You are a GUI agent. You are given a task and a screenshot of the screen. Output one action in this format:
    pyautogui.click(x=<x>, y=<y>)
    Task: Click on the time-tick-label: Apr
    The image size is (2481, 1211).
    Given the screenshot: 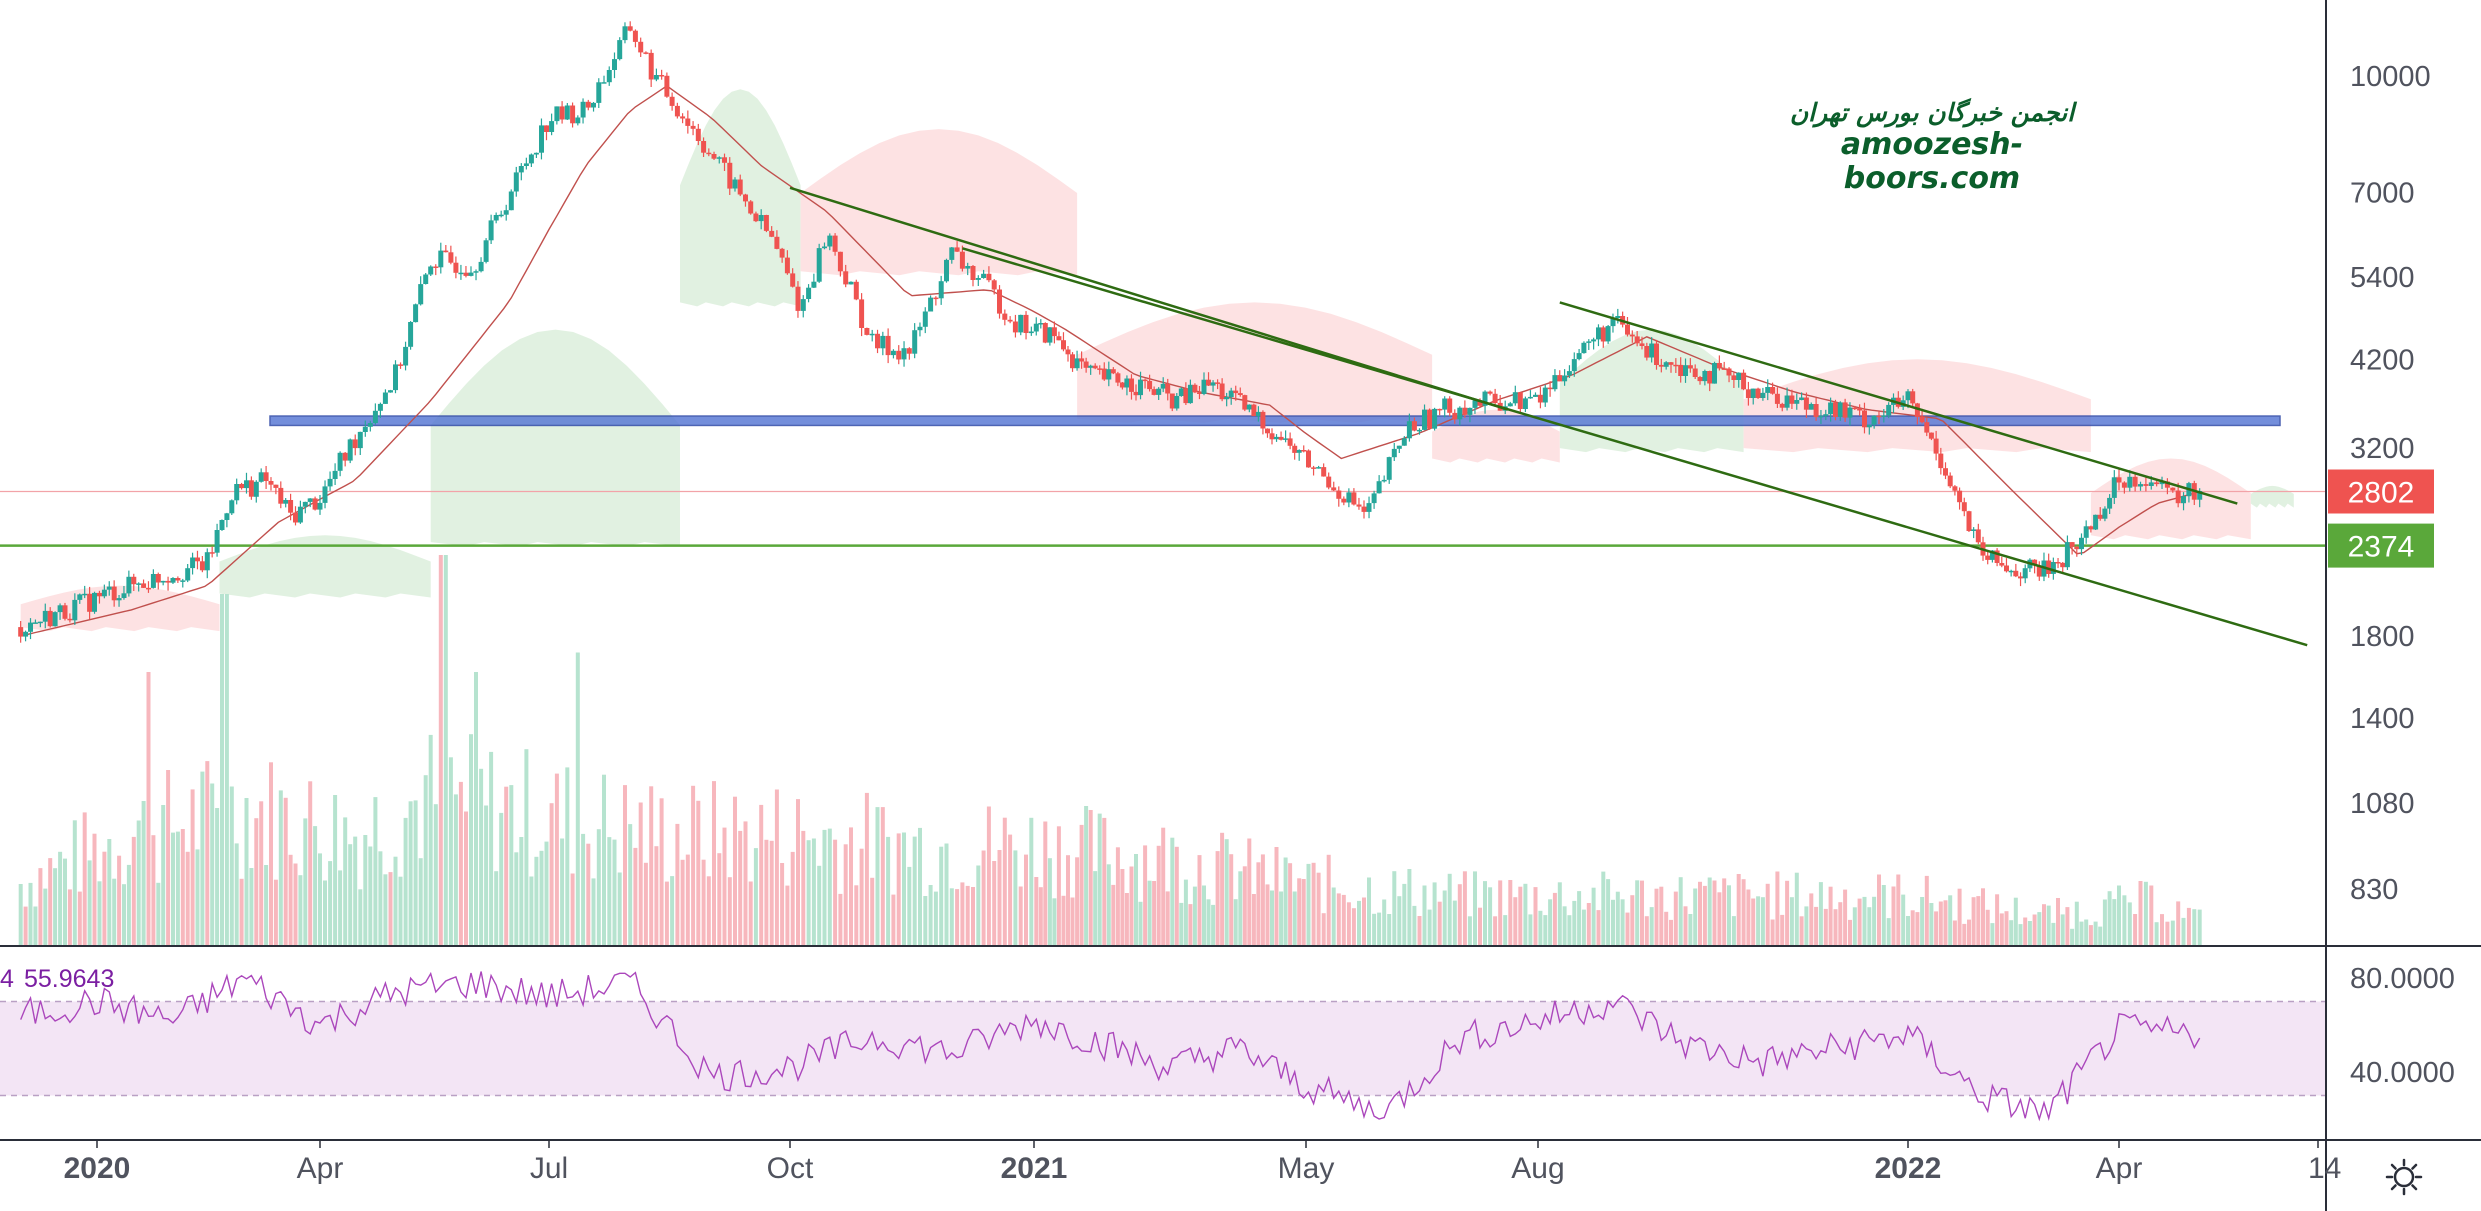 What is the action you would take?
    pyautogui.click(x=320, y=1168)
    